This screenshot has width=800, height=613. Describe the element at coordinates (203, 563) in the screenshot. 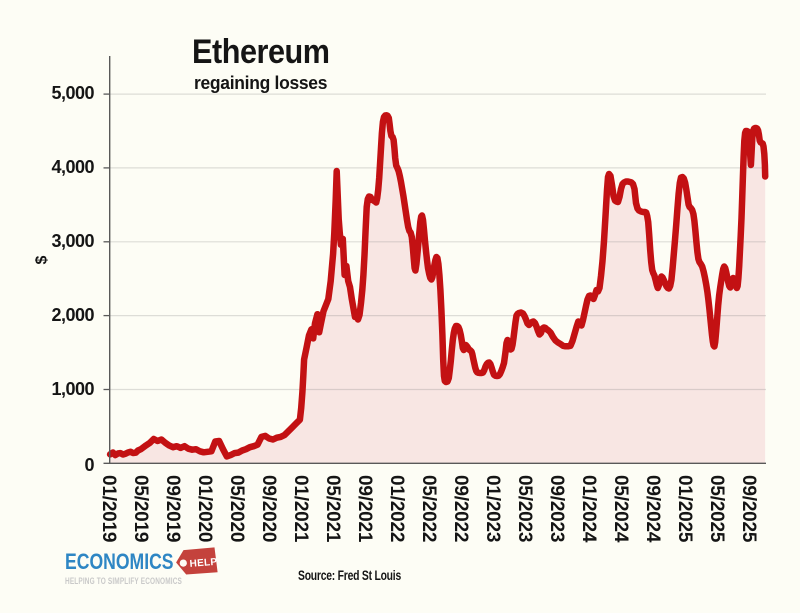

I see `svg-text: HELP` at that location.